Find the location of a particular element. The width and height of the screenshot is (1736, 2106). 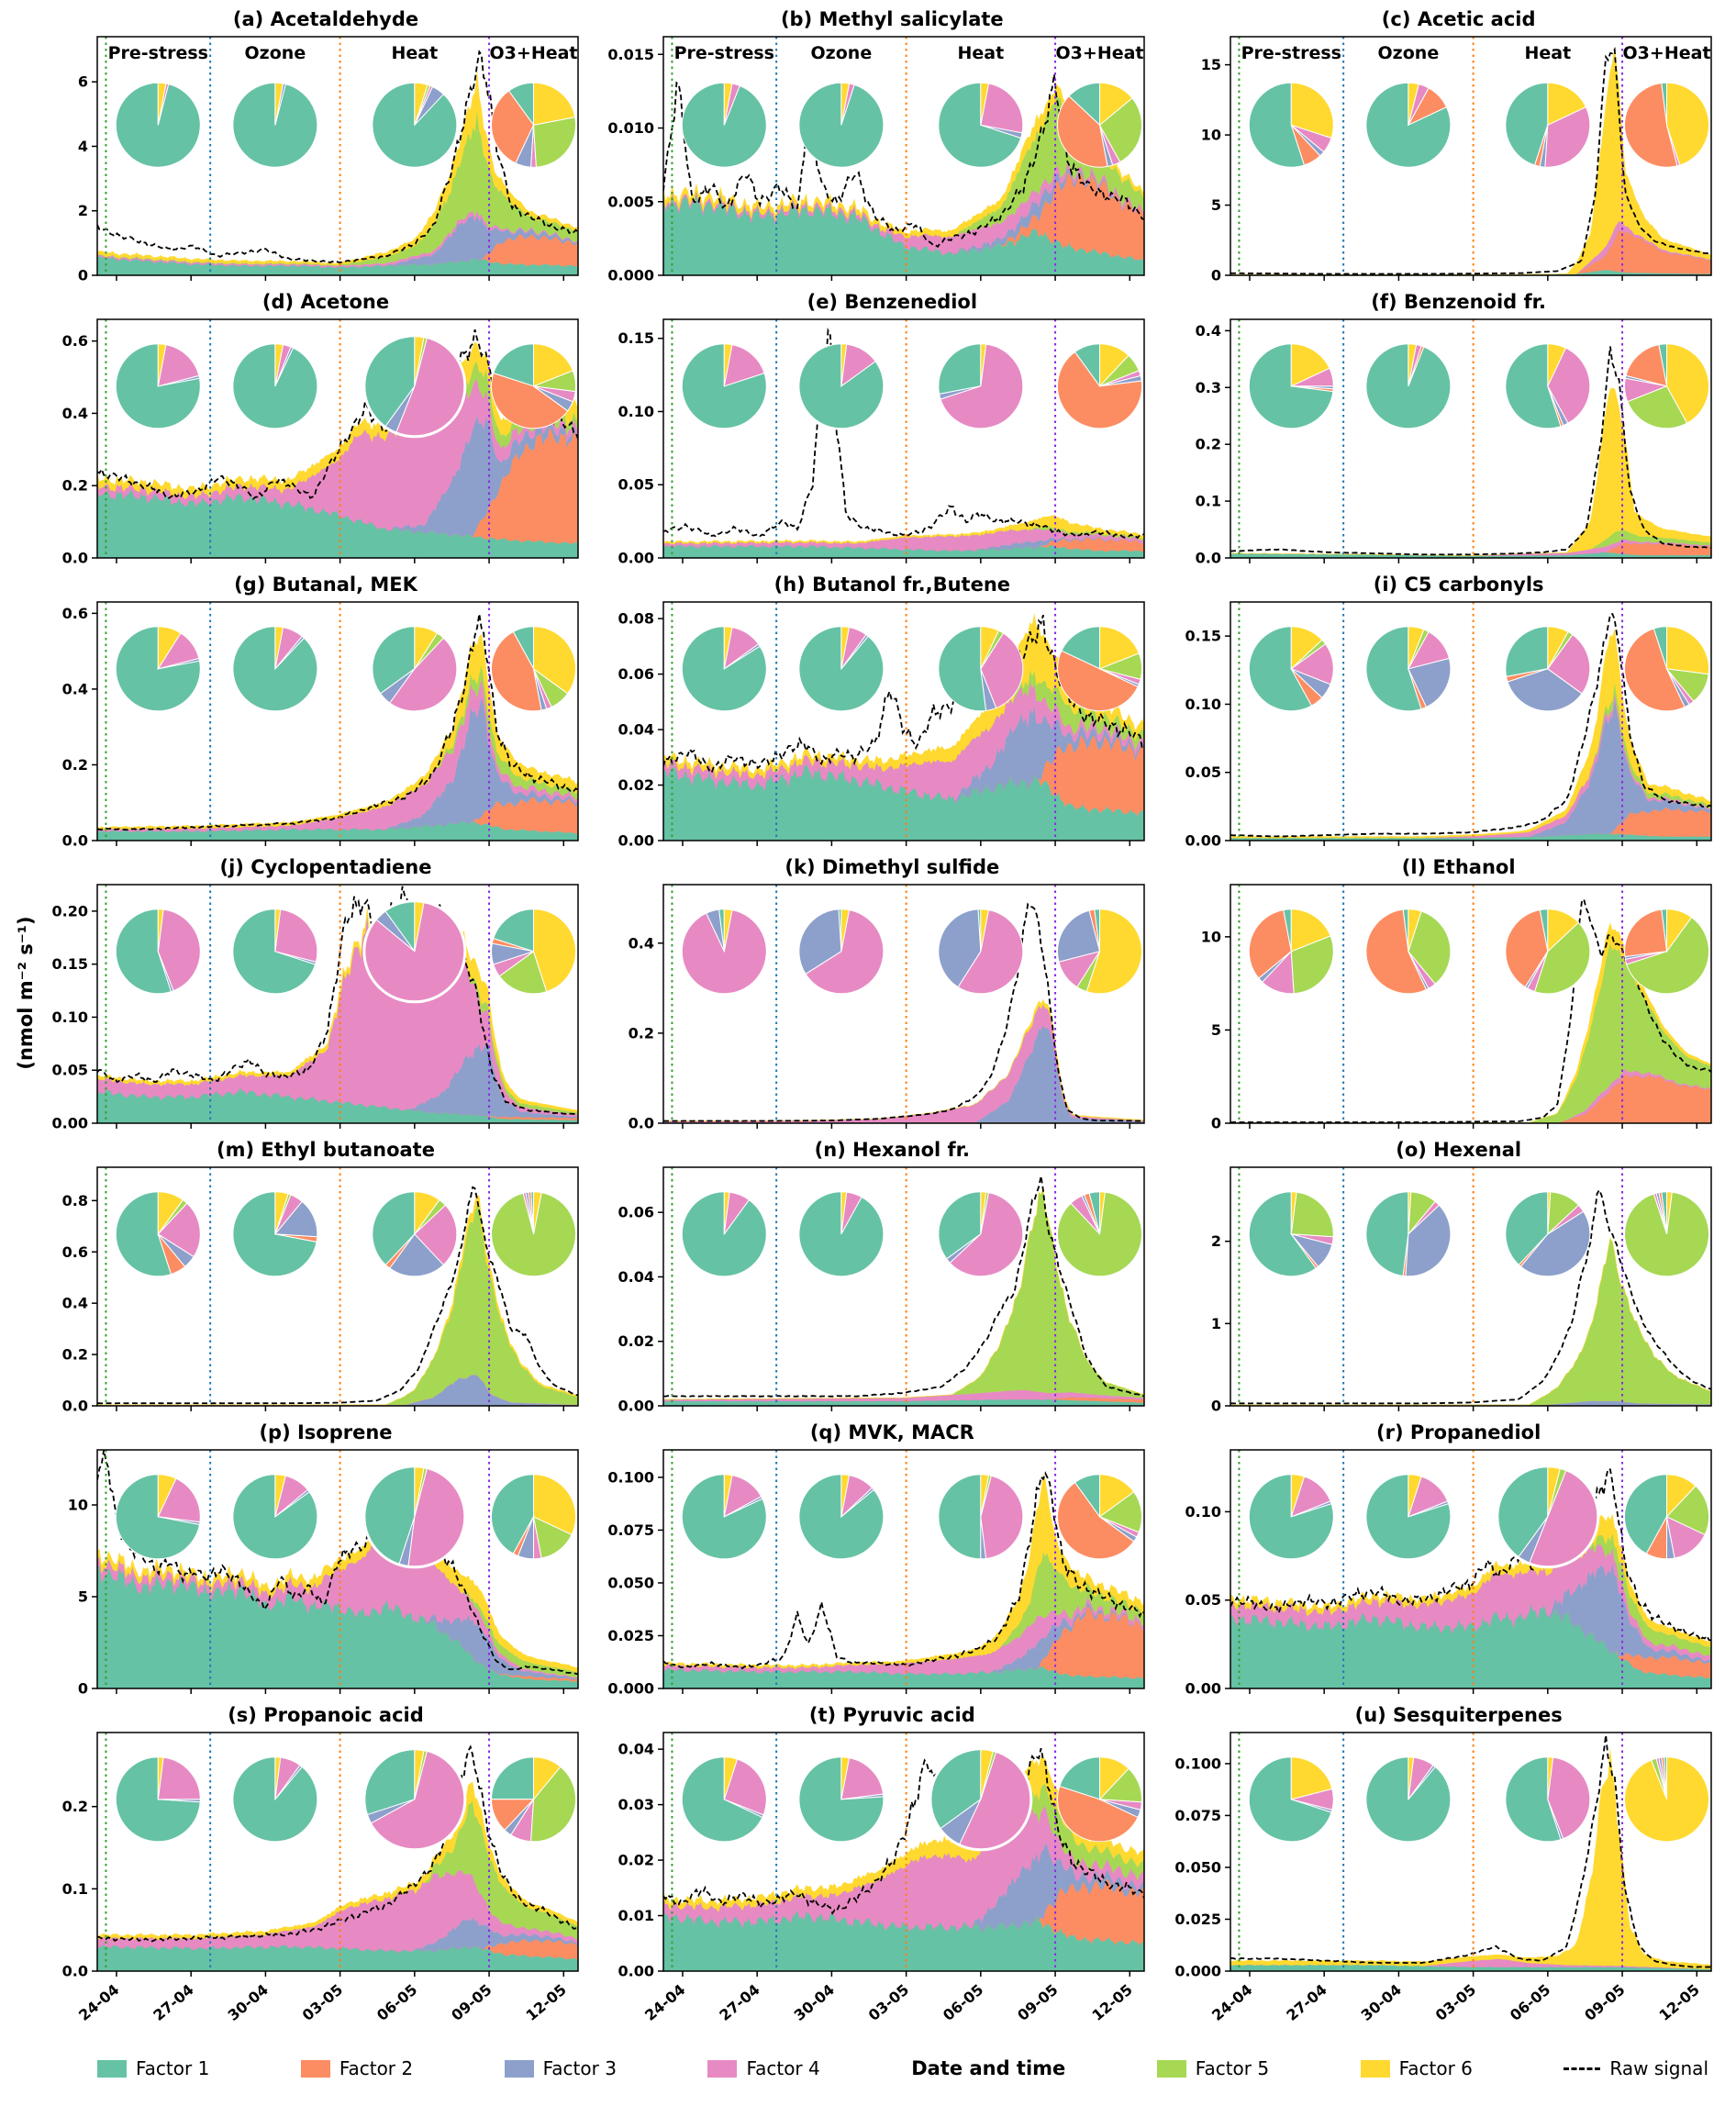

y-tick-label: 0.05 is located at coordinates (70, 1070).